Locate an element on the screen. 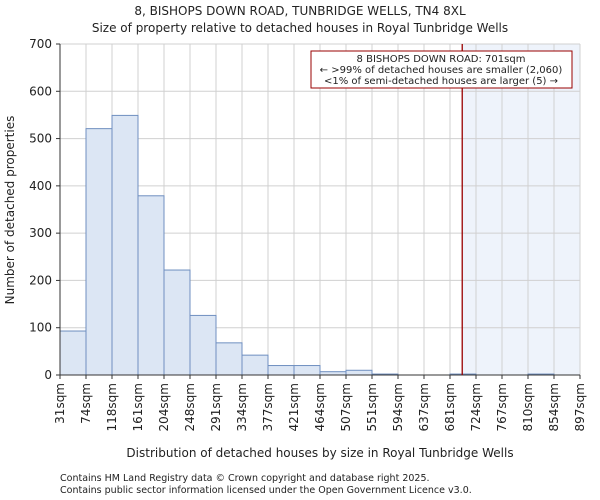 This screenshot has height=500, width=600. bar-421sqm is located at coordinates (307, 370).